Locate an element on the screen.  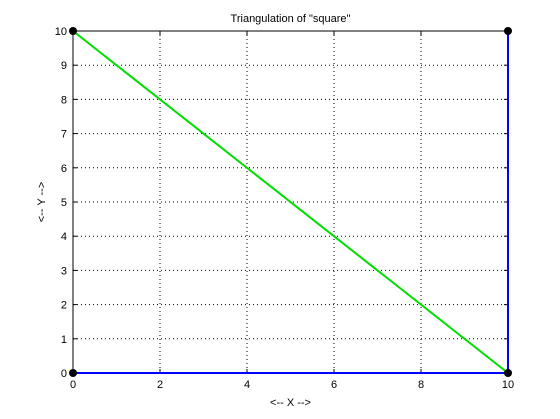
x-tick-label-5: 10 is located at coordinates (508, 385).